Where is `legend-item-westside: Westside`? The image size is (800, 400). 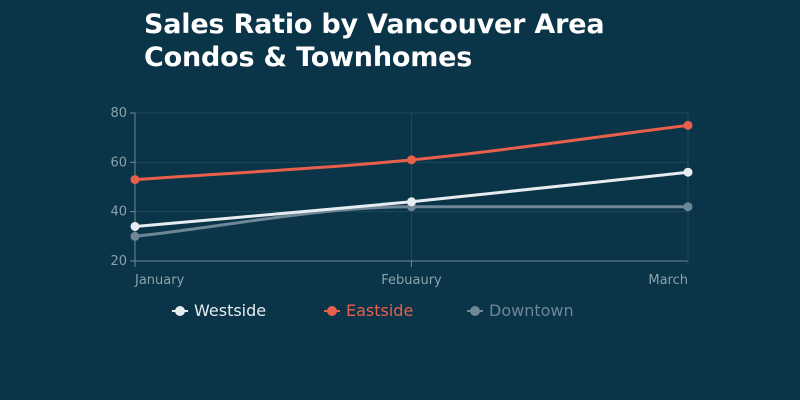 legend-item-westside: Westside is located at coordinates (219, 310).